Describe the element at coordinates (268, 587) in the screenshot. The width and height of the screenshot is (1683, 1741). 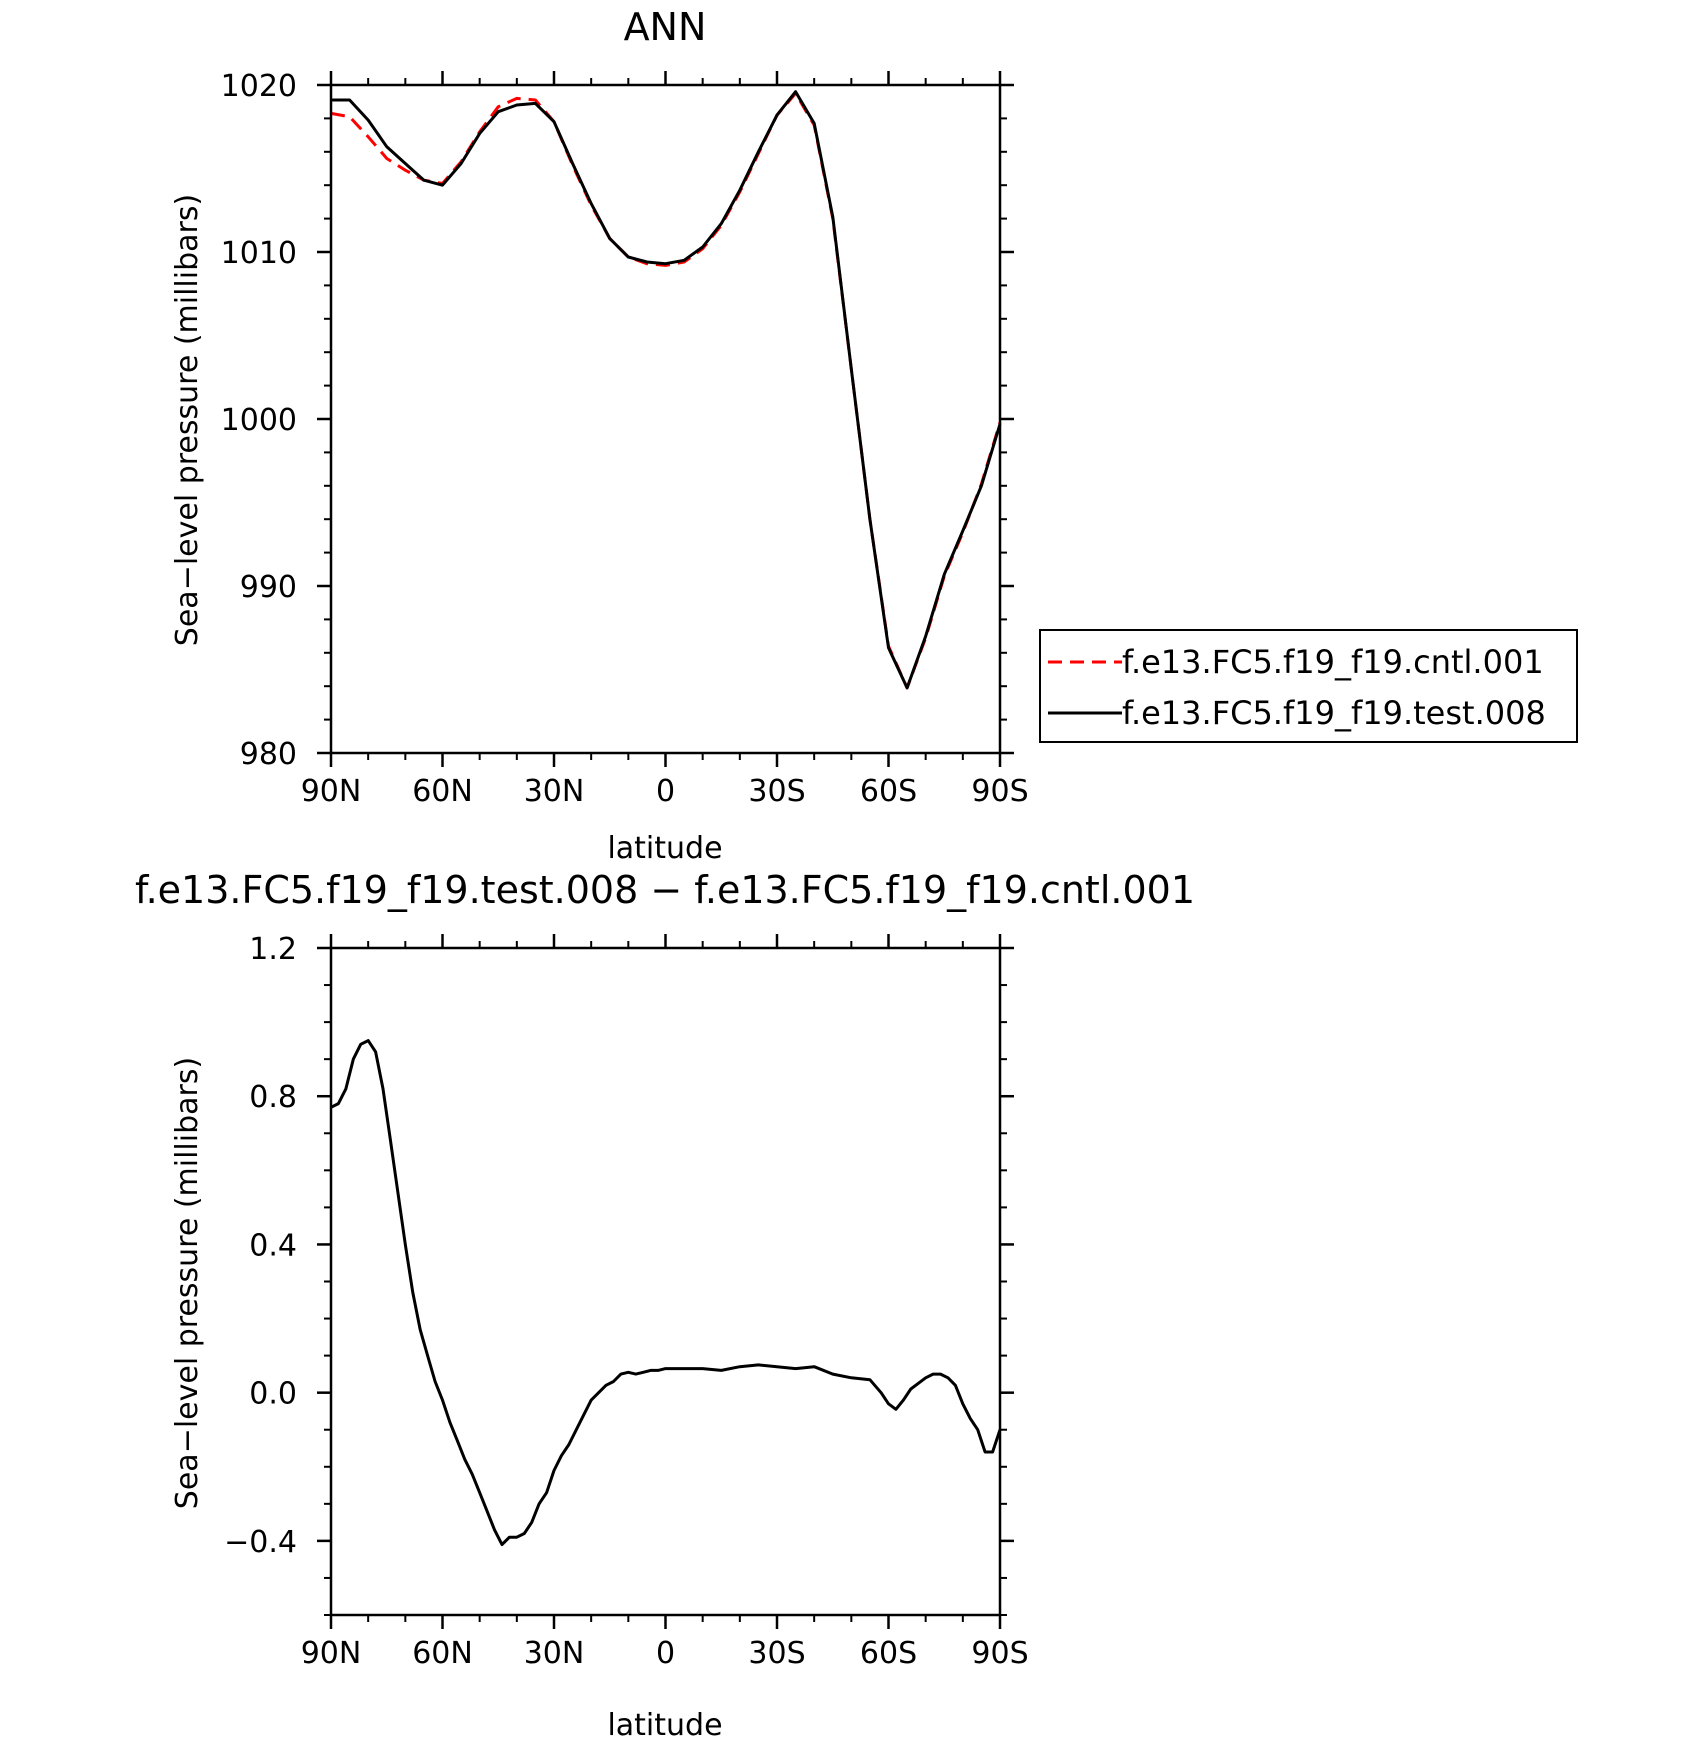
I see `top-y-tick-label: 990` at that location.